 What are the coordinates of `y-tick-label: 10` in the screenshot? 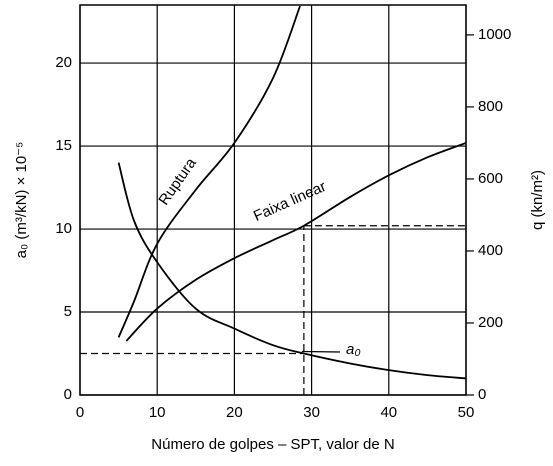 It's located at (63, 228).